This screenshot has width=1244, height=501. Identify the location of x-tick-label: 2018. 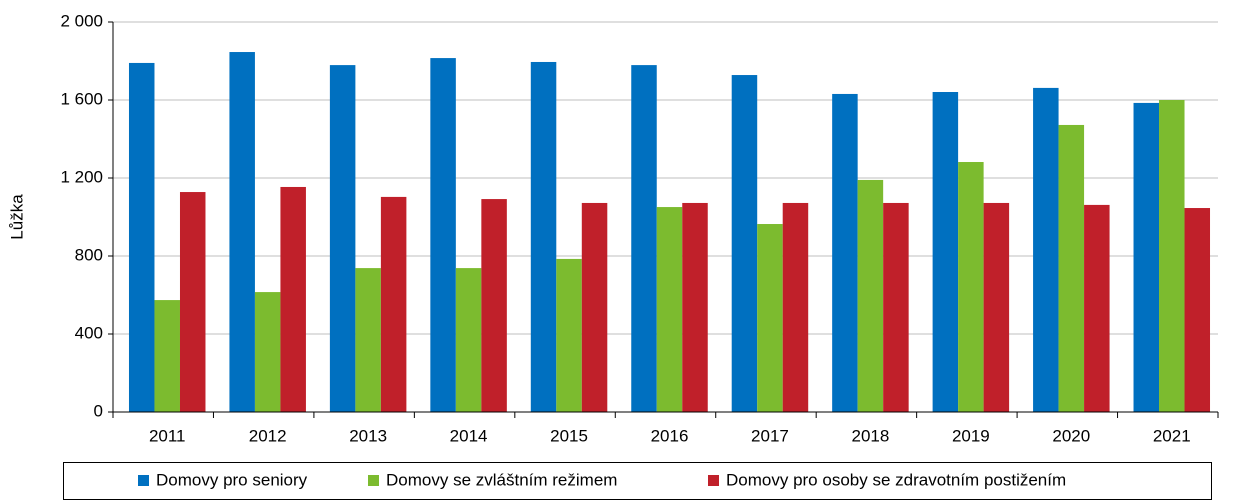
(870, 435).